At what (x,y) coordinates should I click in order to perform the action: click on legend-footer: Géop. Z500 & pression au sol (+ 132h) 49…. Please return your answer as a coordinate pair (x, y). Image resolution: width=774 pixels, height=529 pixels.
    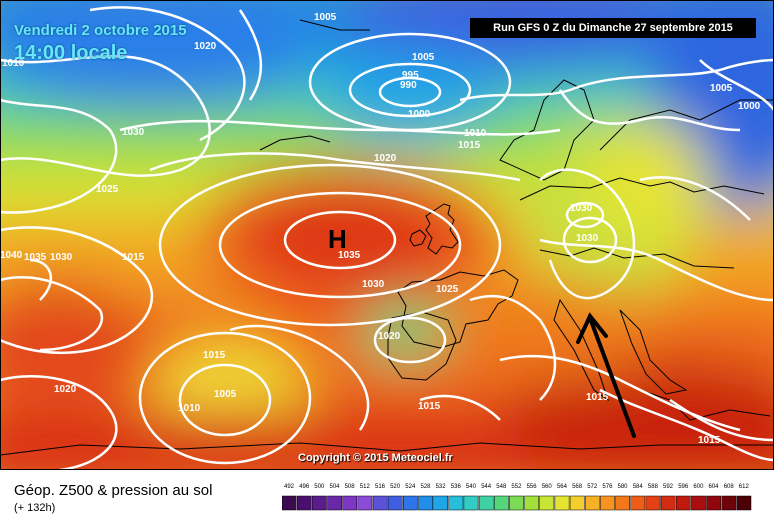
    Looking at the image, I should click on (387, 499).